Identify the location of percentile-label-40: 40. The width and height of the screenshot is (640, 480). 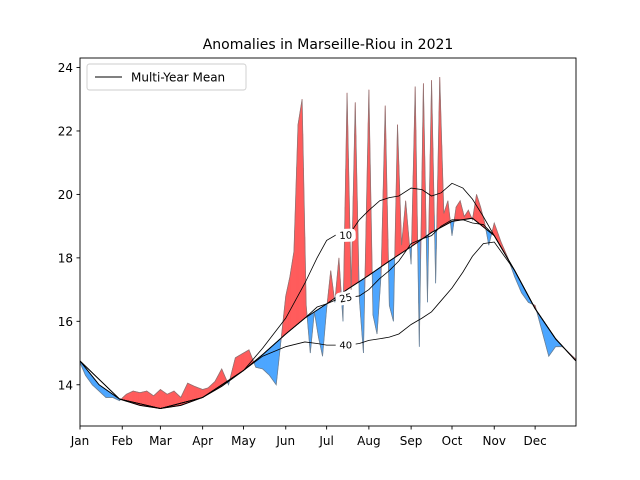
(345, 345).